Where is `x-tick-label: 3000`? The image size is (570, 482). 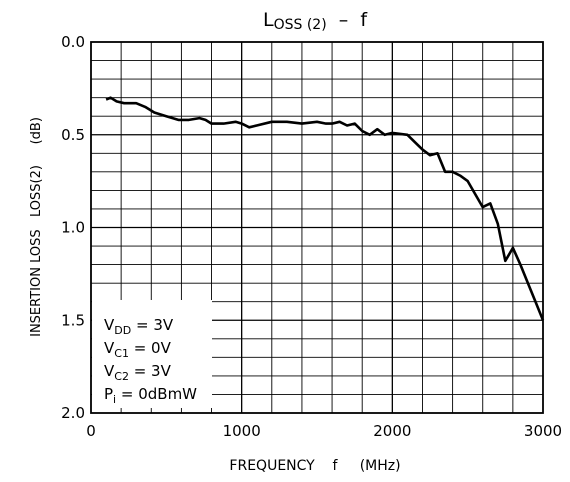 x-tick-label: 3000 is located at coordinates (543, 431).